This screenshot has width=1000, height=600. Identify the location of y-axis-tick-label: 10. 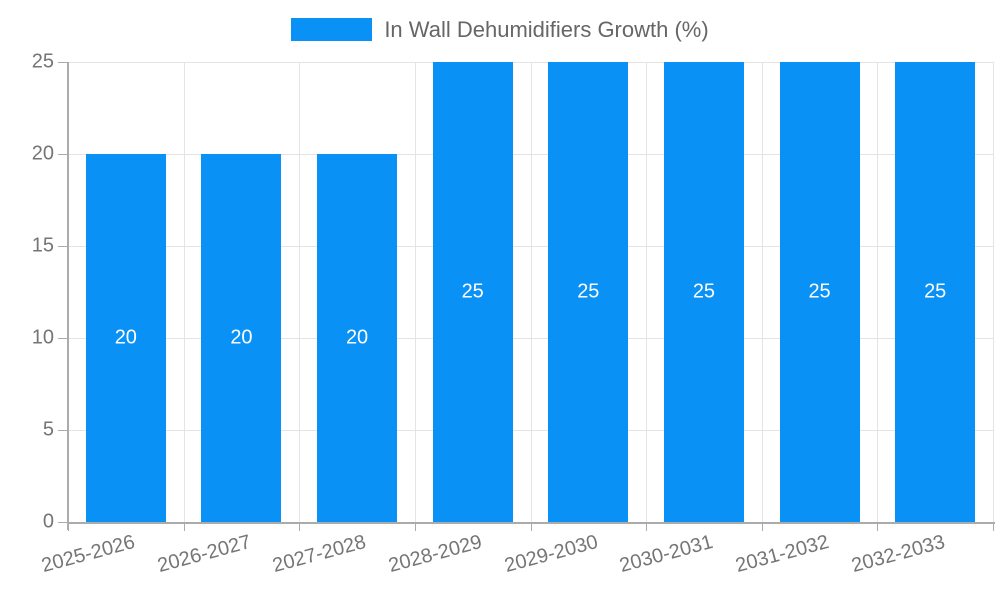
(42, 337).